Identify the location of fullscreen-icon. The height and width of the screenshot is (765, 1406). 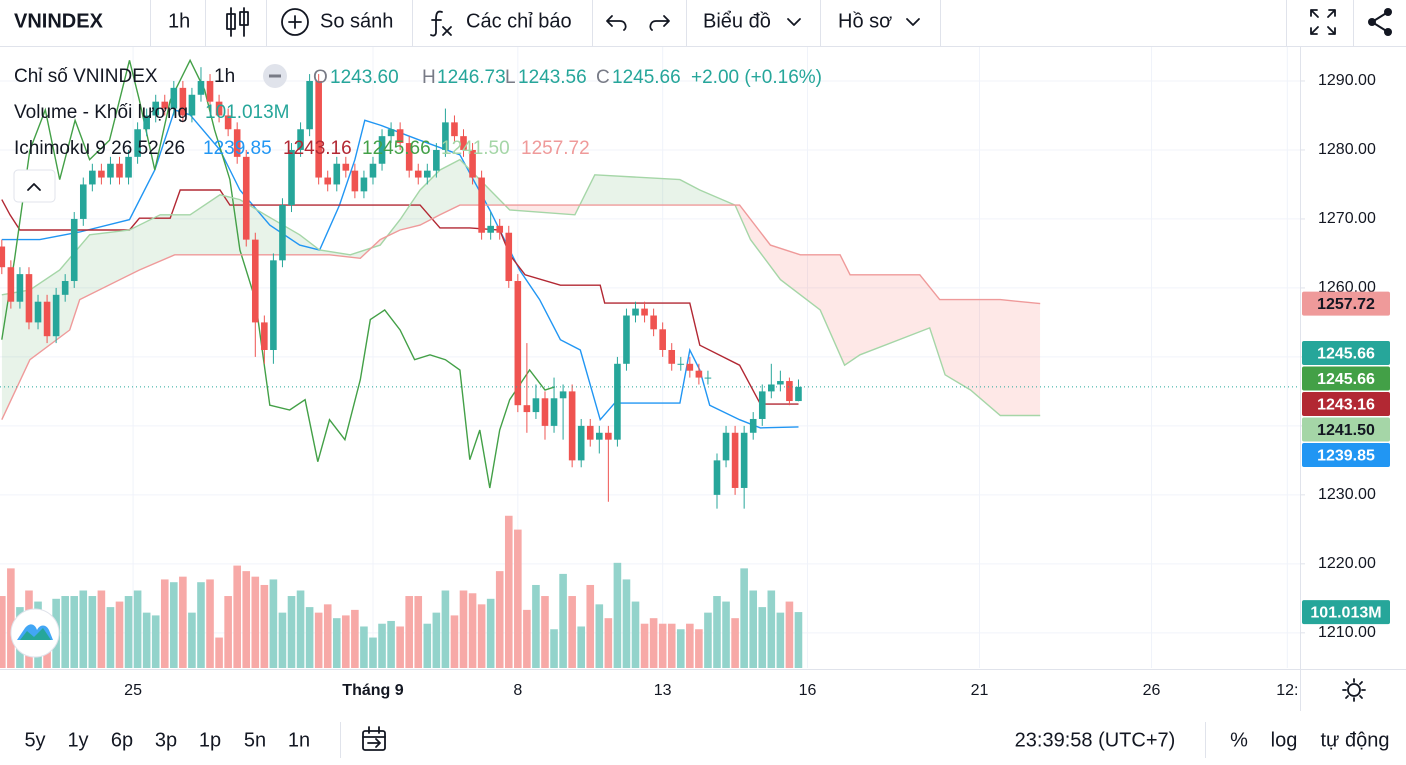
(1323, 22).